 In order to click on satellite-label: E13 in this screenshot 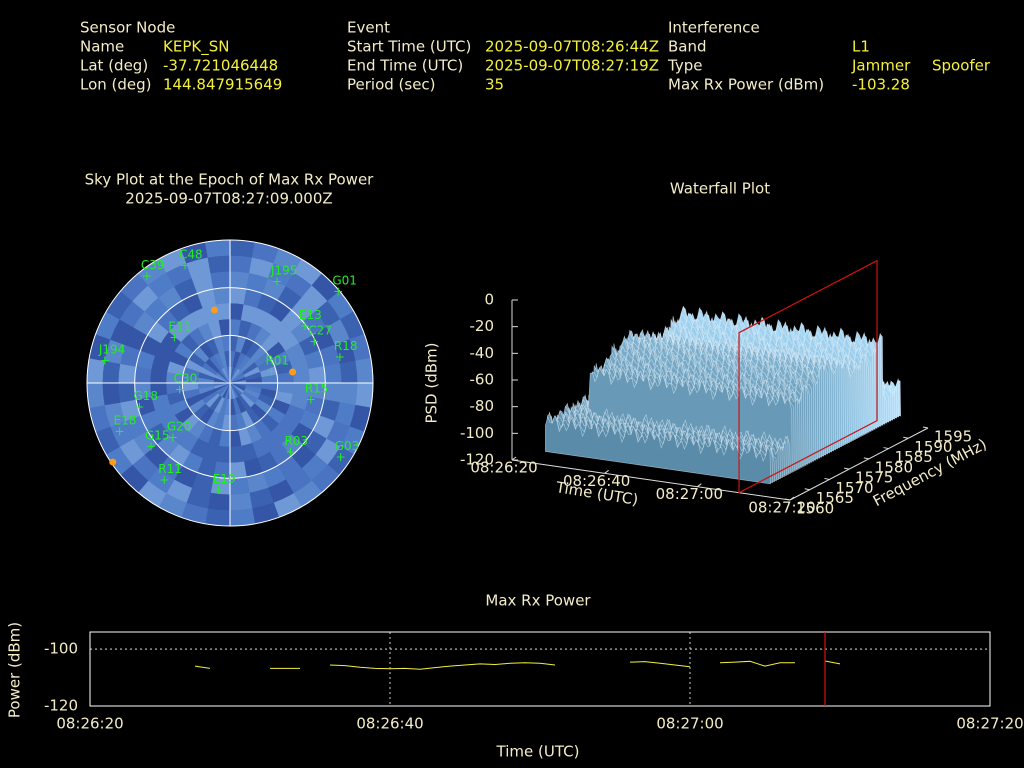, I will do `click(310, 315)`.